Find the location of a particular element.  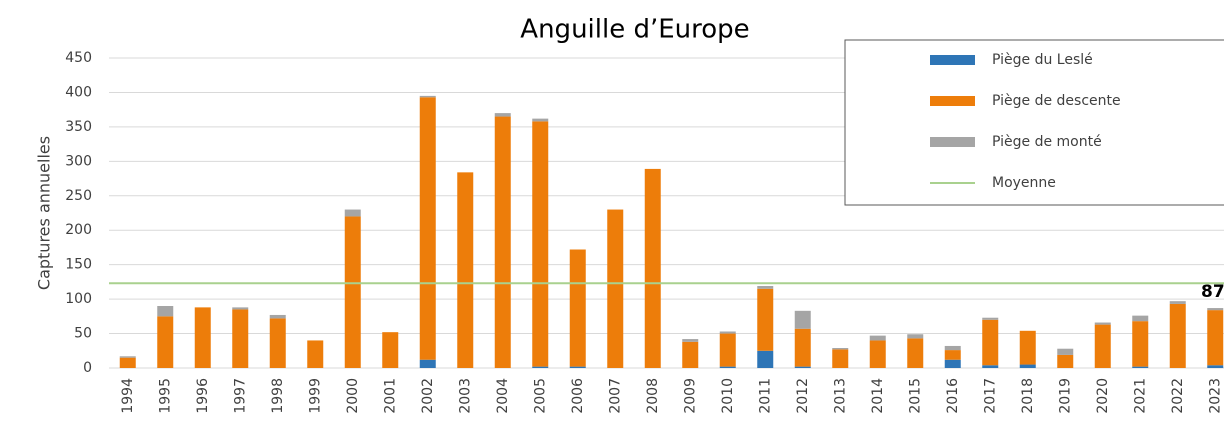

x-tick-label: 2014 is located at coordinates (878, 396).